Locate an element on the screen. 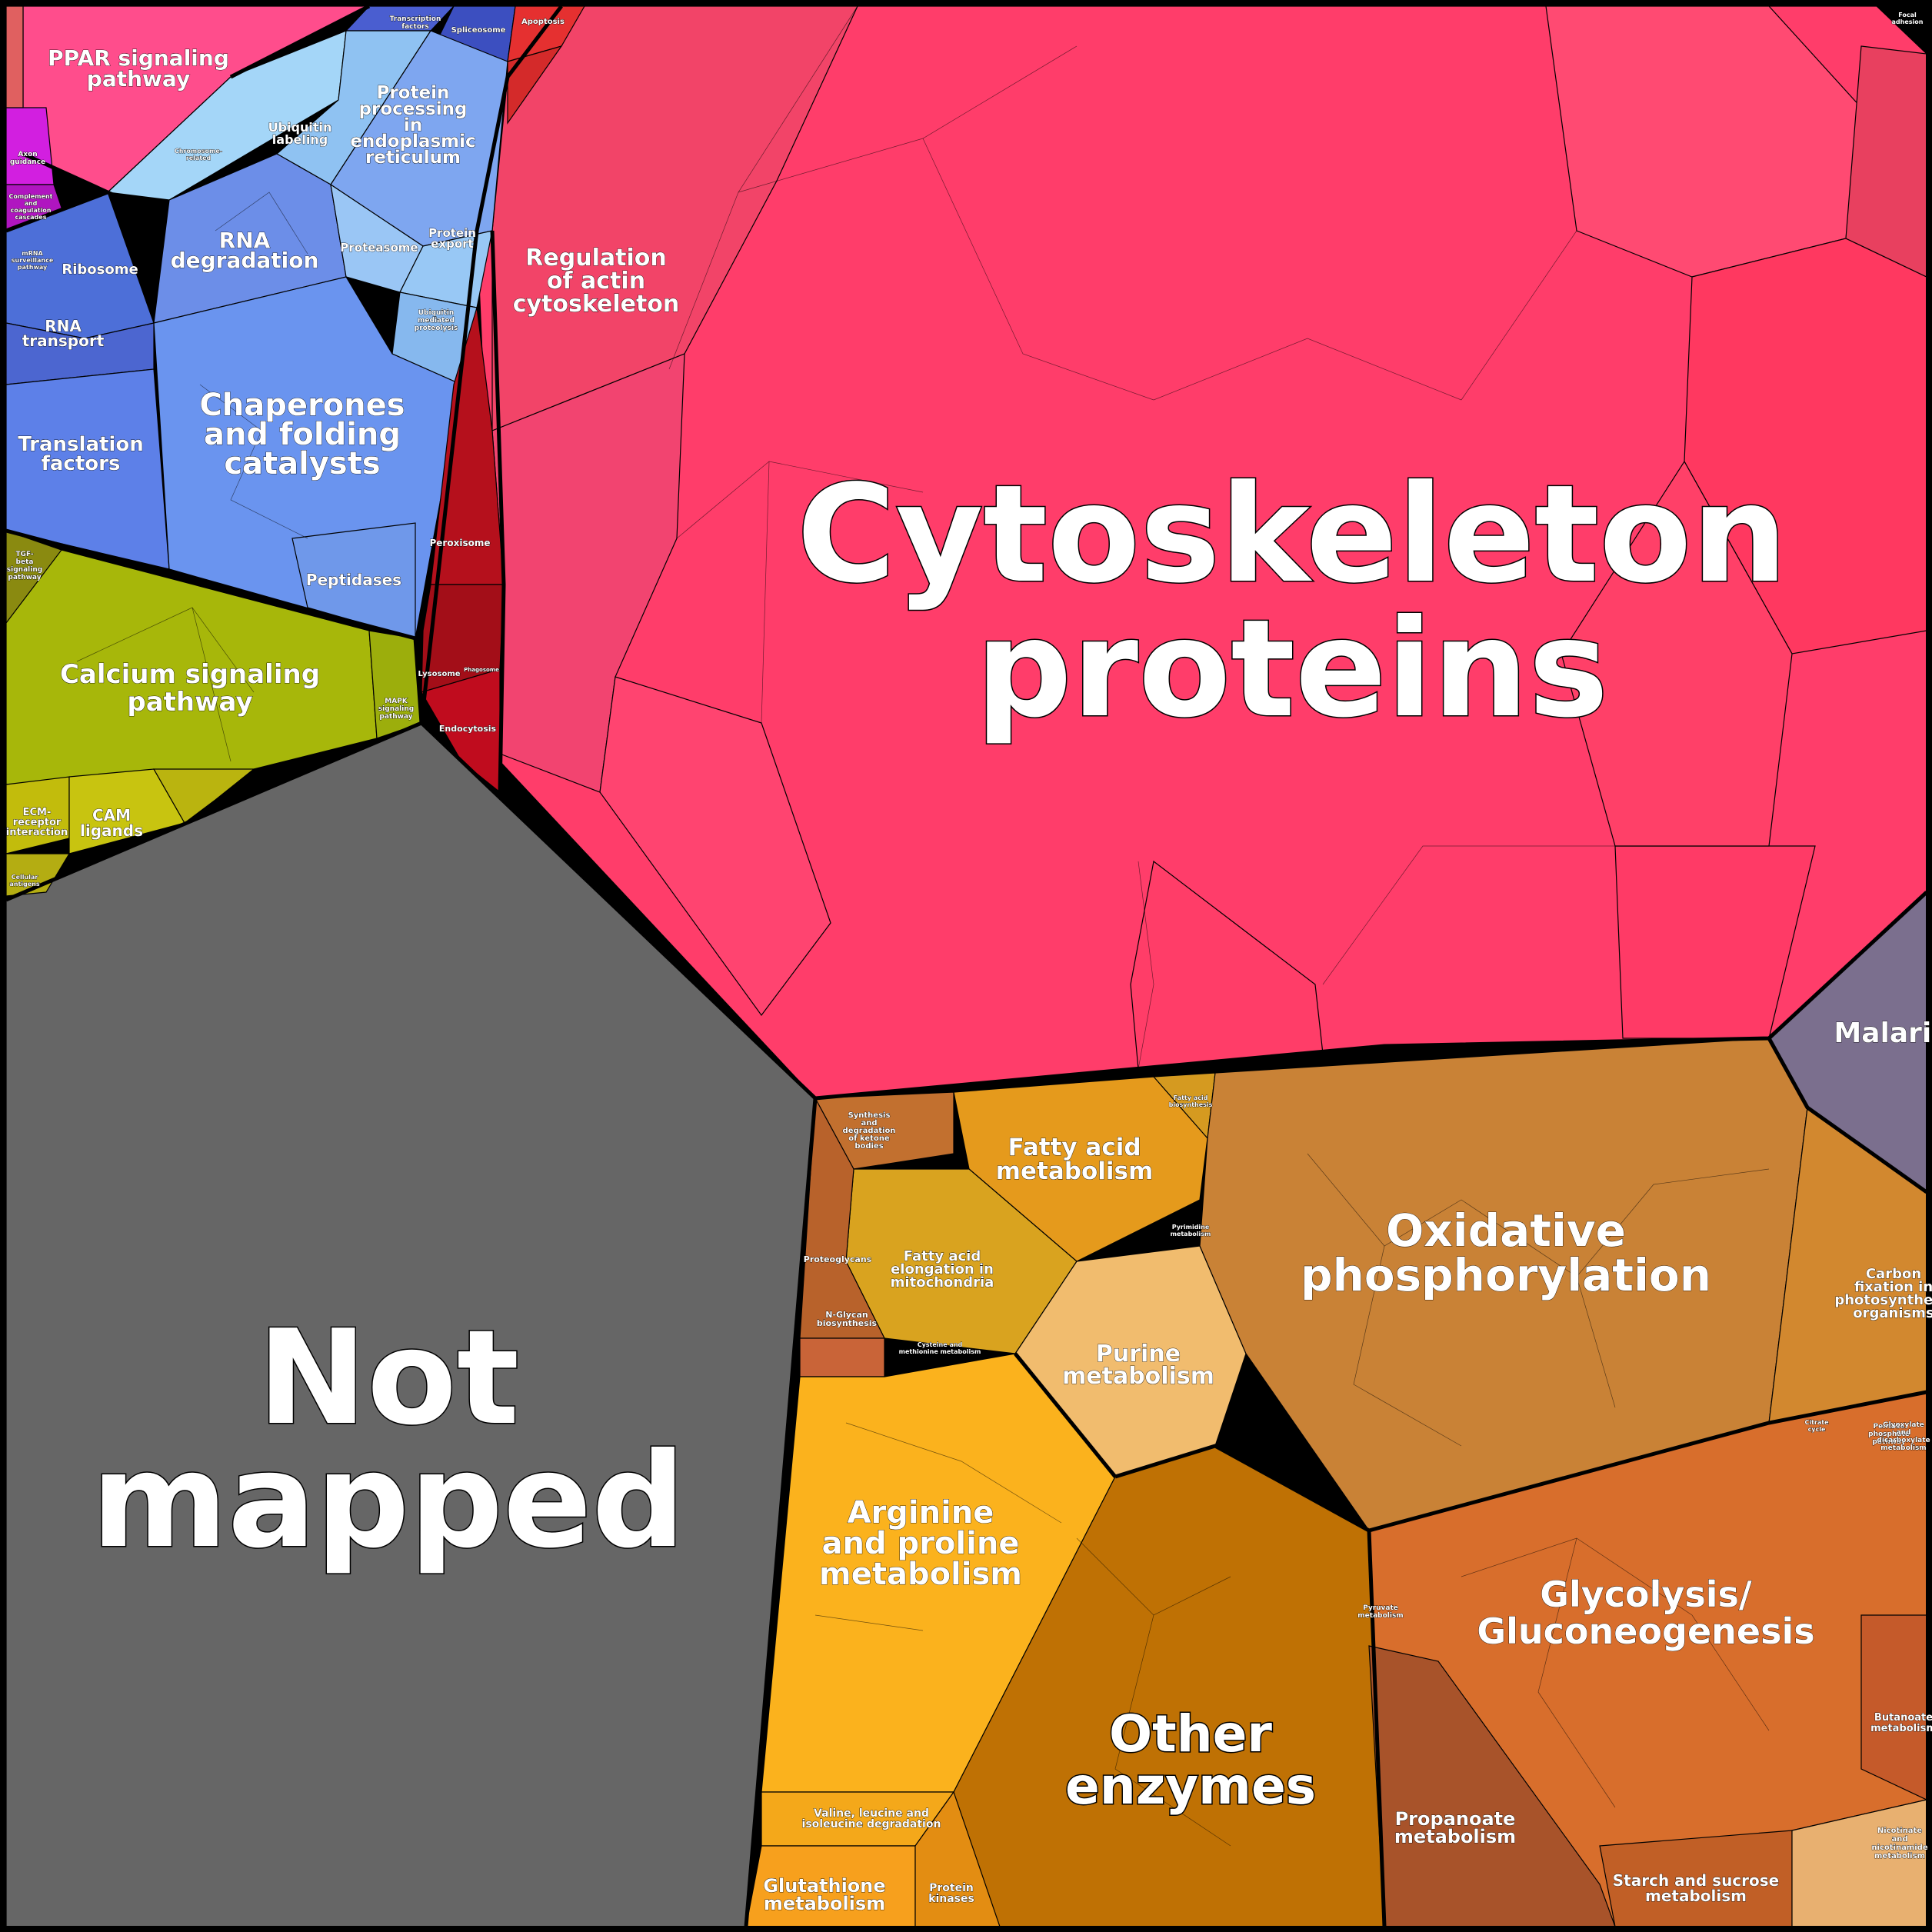  label-pyruvate-line: metabolism is located at coordinates (1380, 1616).